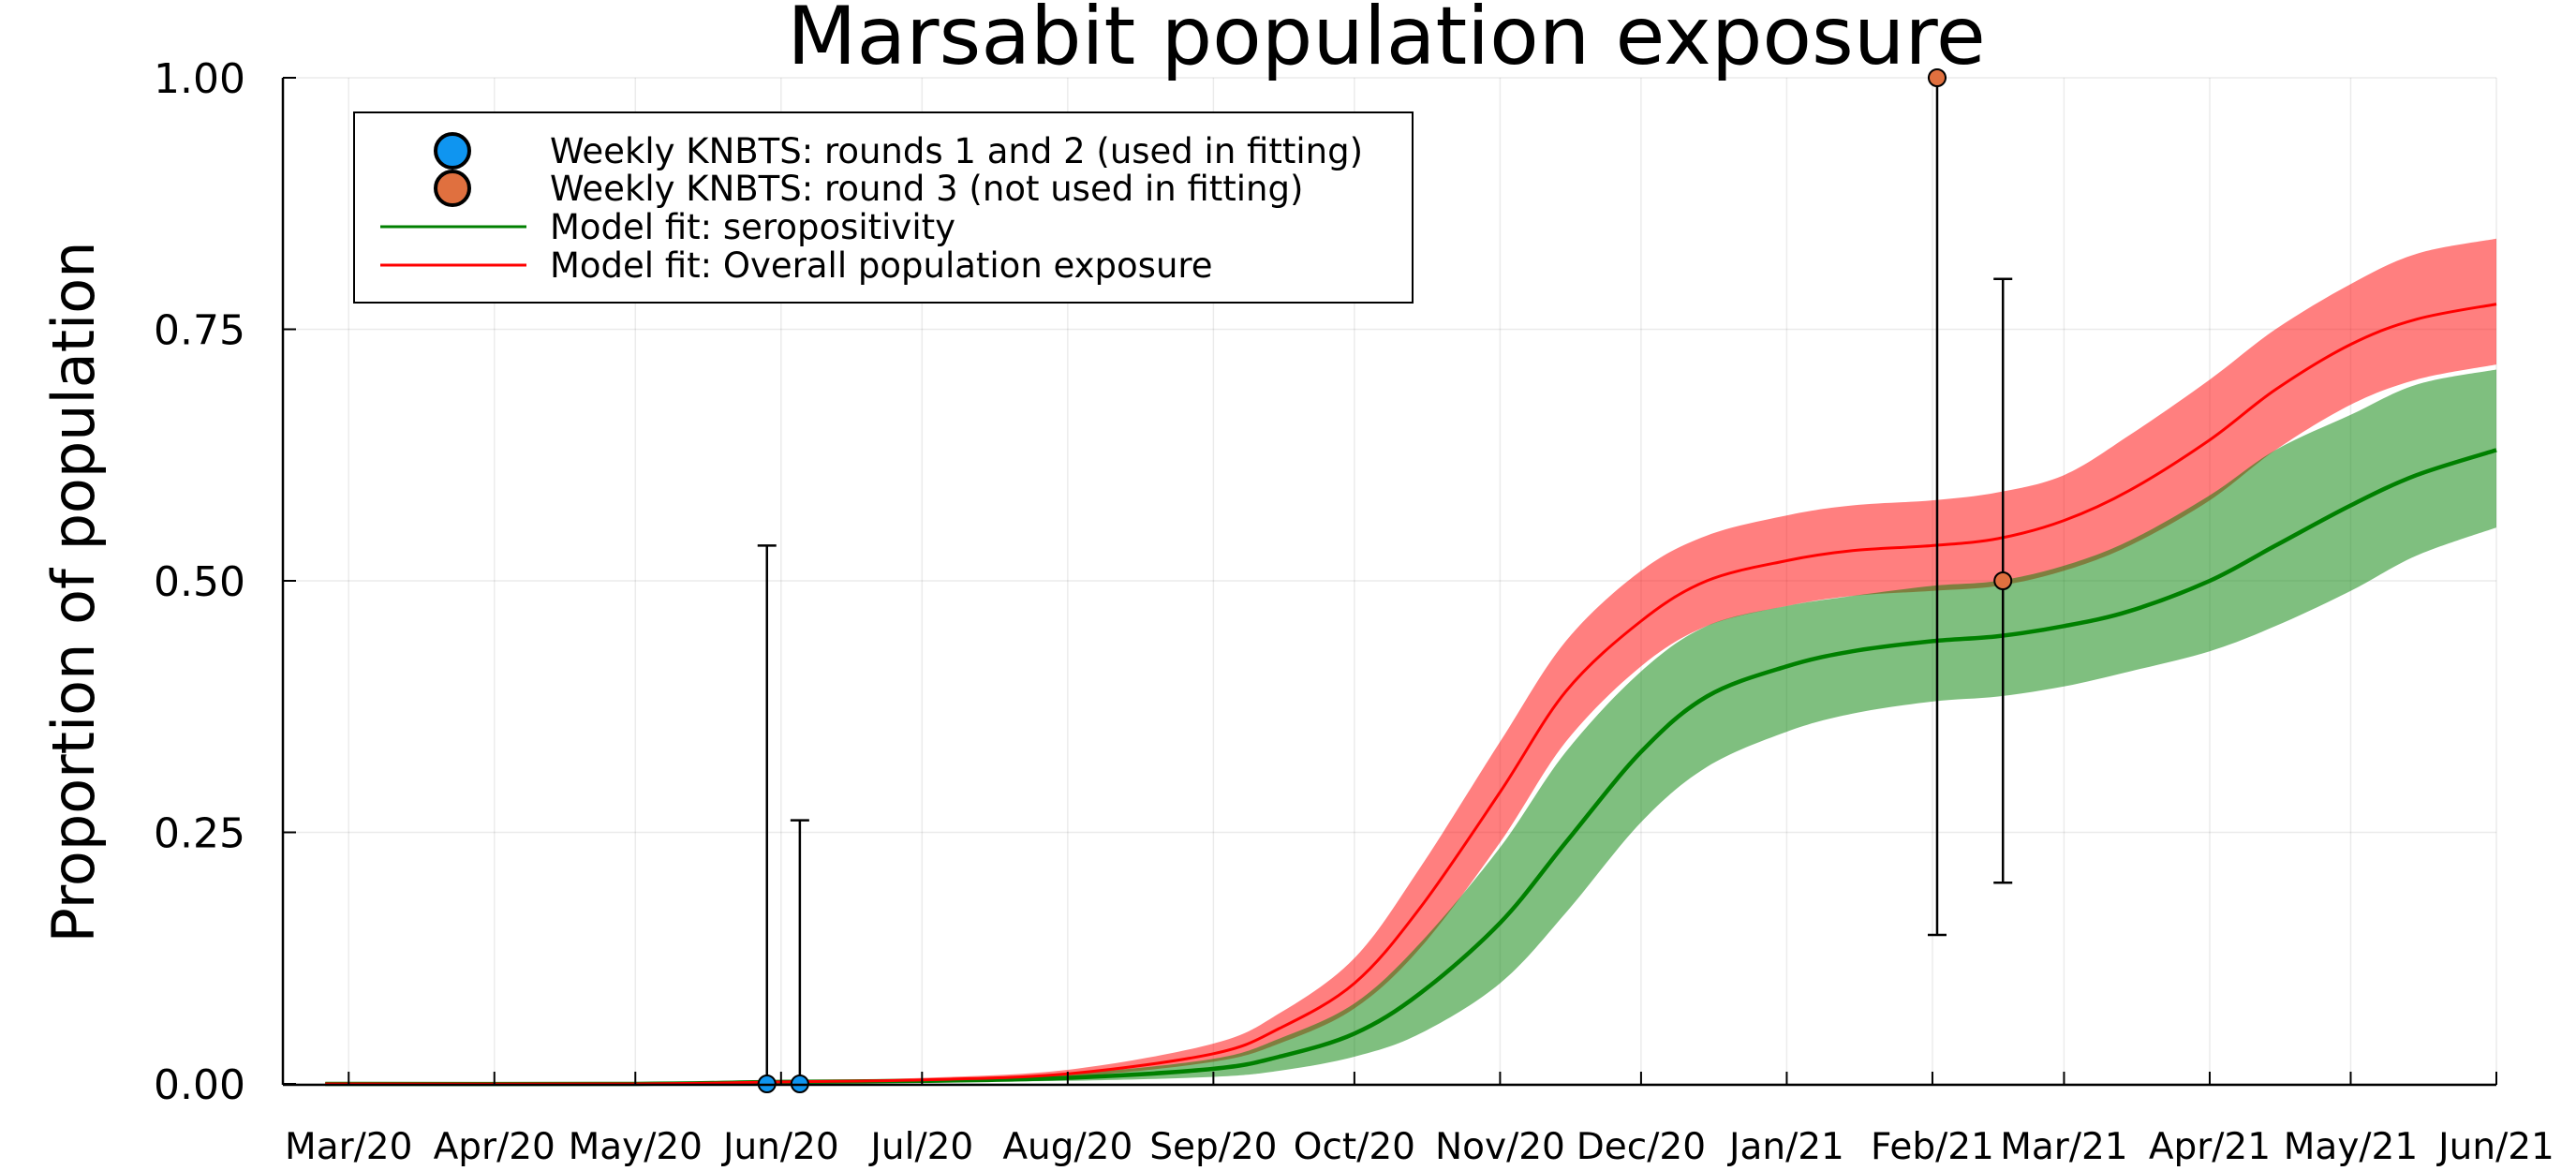 The image size is (2576, 1171). What do you see at coordinates (199, 79) in the screenshot?
I see `y-tick-label: 1.00` at bounding box center [199, 79].